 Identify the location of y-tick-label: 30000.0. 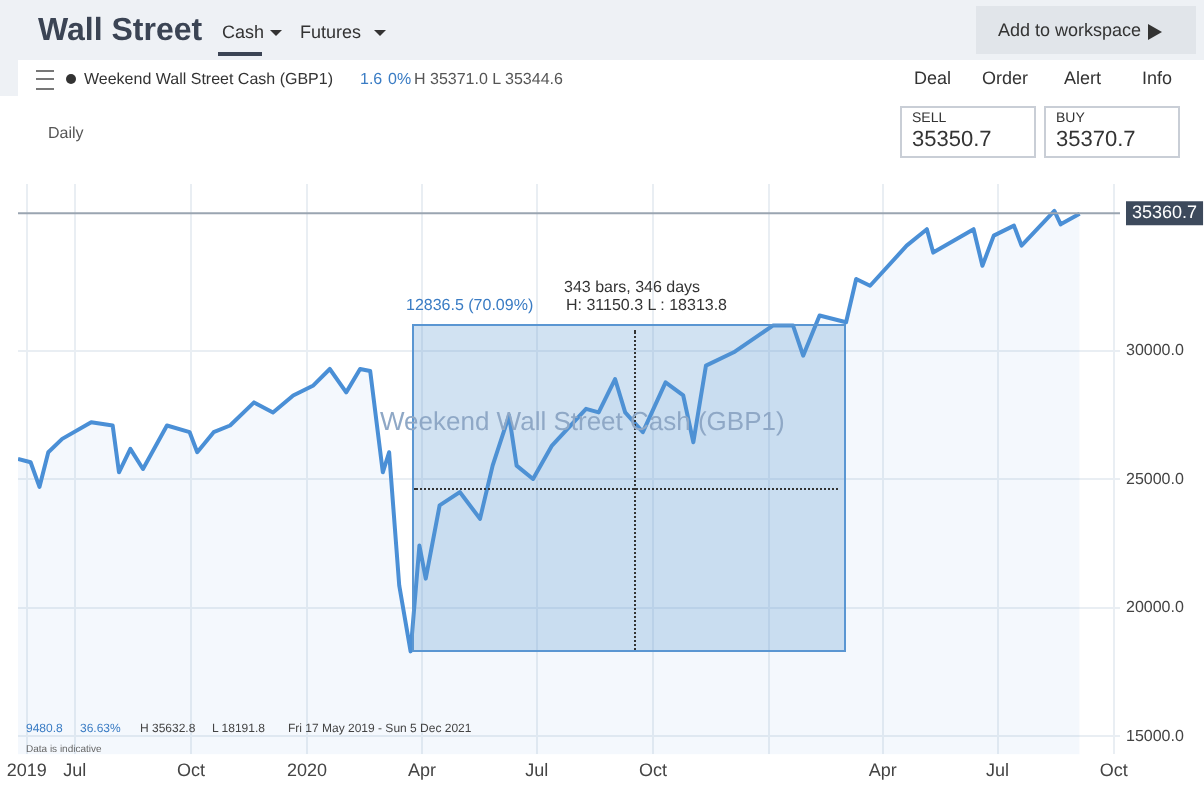
(1155, 350).